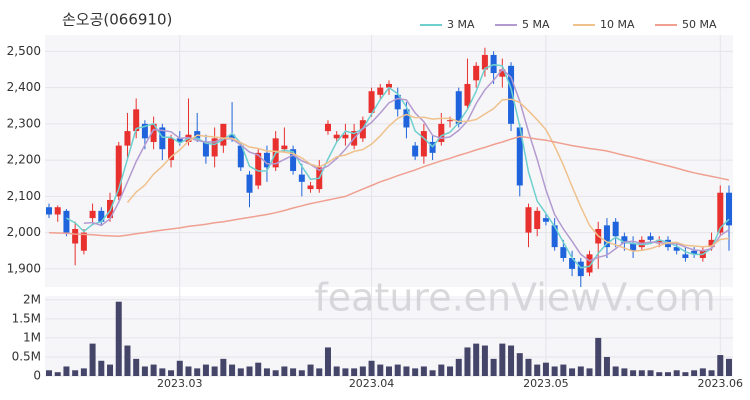 The width and height of the screenshot is (750, 400). I want to click on x-tick-label: 2023.04, so click(372, 383).